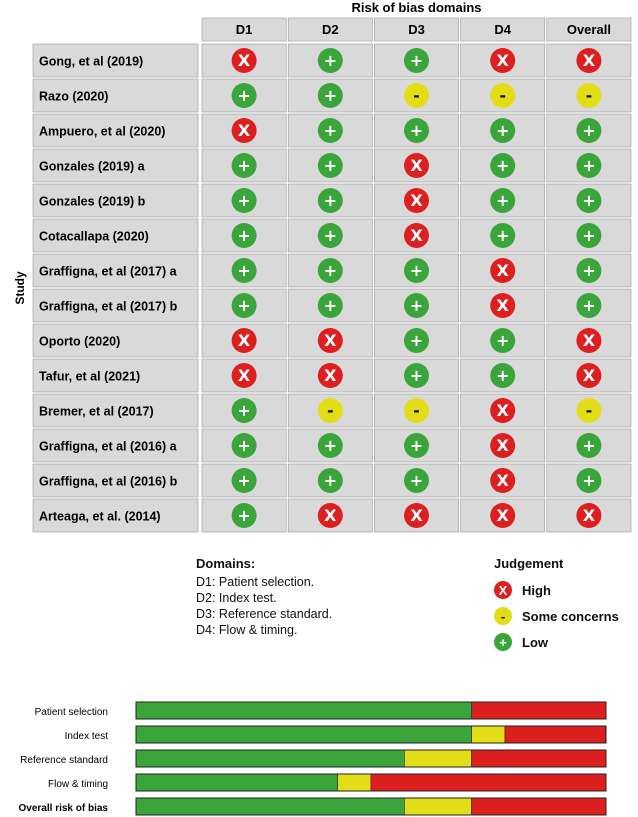 This screenshot has width=638, height=817. What do you see at coordinates (244, 29) in the screenshot?
I see `column-header-d1` at bounding box center [244, 29].